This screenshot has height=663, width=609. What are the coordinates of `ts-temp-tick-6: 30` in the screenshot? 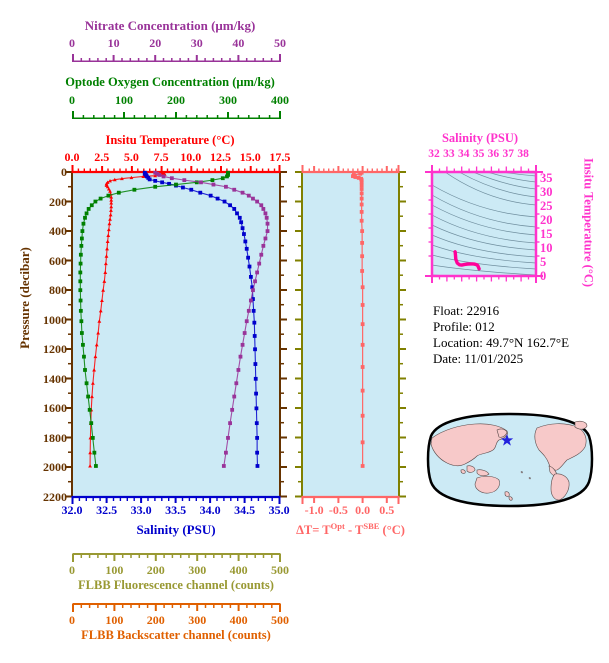 It's located at (546, 191).